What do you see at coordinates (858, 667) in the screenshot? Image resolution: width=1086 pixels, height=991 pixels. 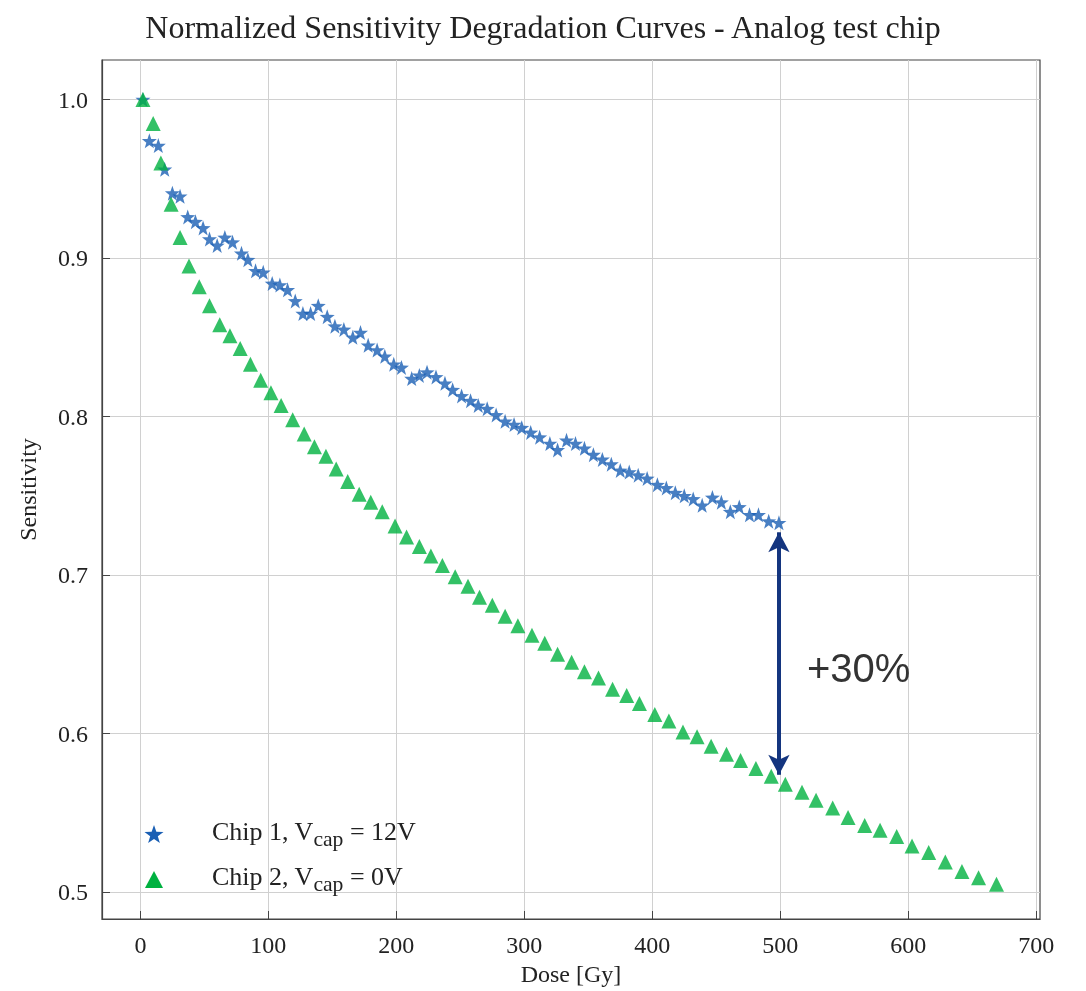 I see `annotation: +30%` at bounding box center [858, 667].